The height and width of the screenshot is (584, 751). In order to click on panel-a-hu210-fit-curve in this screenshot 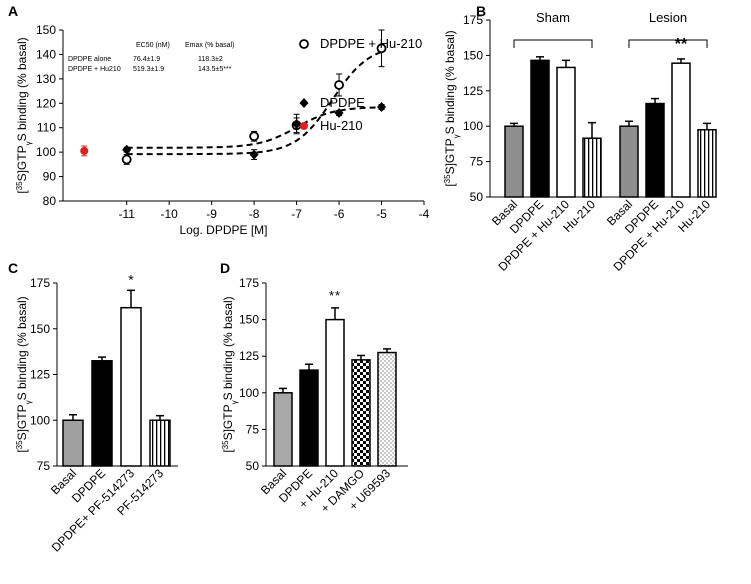, I will do `click(254, 103)`.